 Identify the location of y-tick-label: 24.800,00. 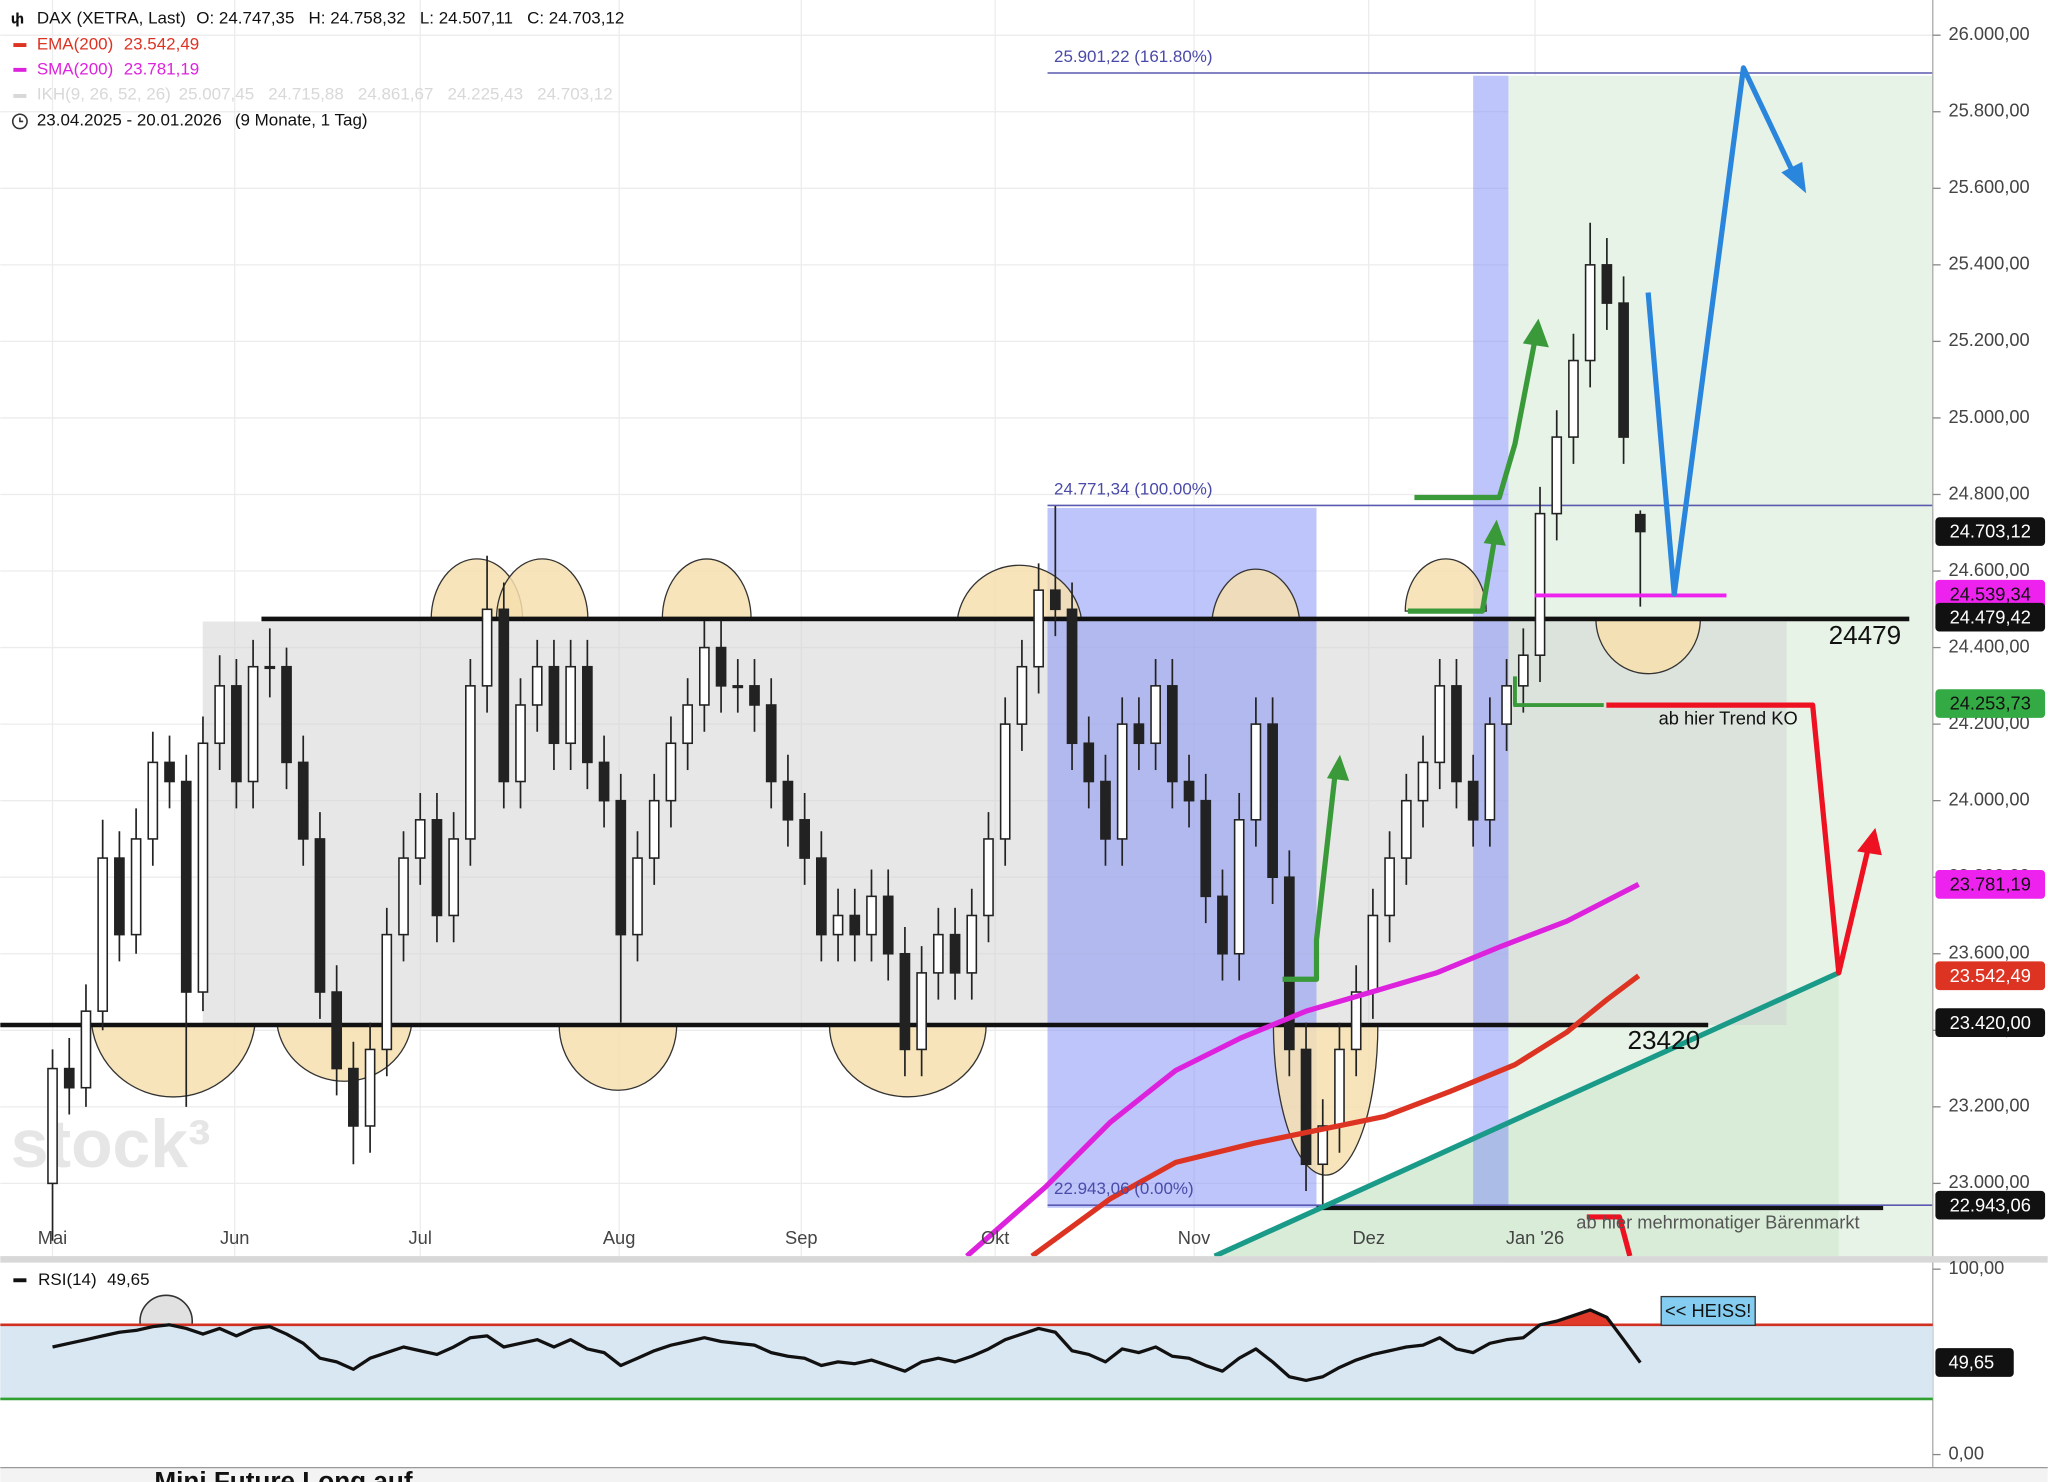
(1988, 492).